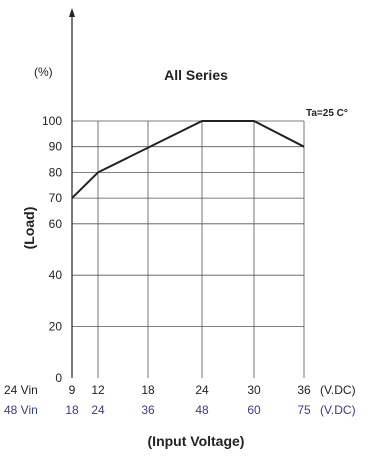 The width and height of the screenshot is (370, 457). Describe the element at coordinates (72, 410) in the screenshot. I see `x-secondary-tick-label: 18` at that location.